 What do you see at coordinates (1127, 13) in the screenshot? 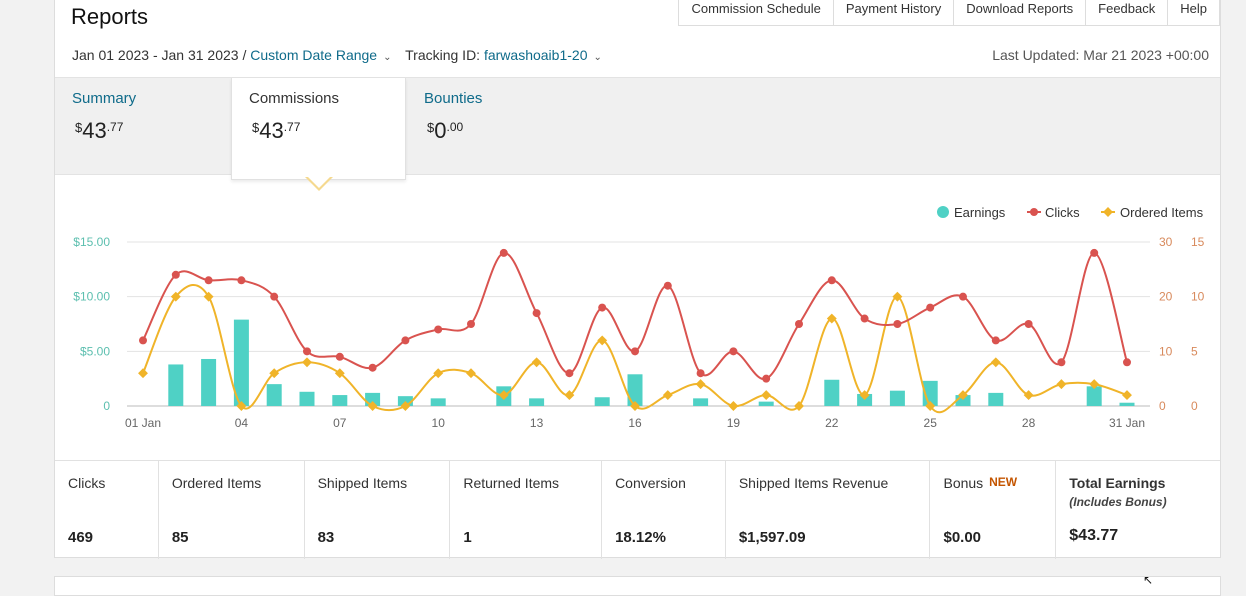
I see `feedback-link: Feedback` at bounding box center [1127, 13].